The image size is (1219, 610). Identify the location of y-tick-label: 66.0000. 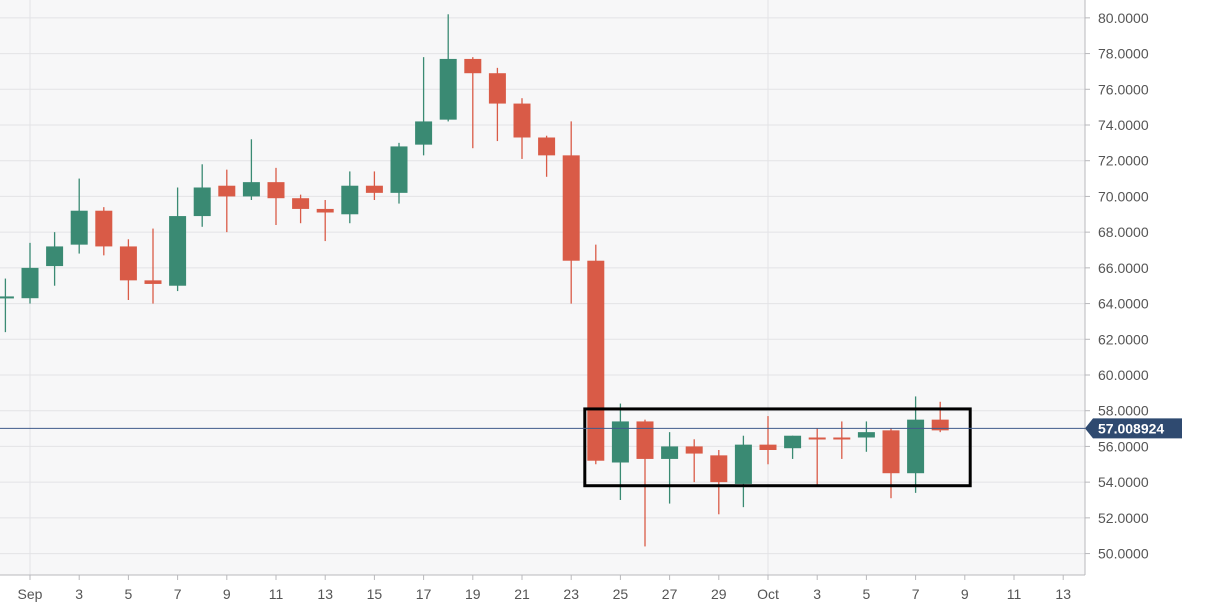
(1123, 268).